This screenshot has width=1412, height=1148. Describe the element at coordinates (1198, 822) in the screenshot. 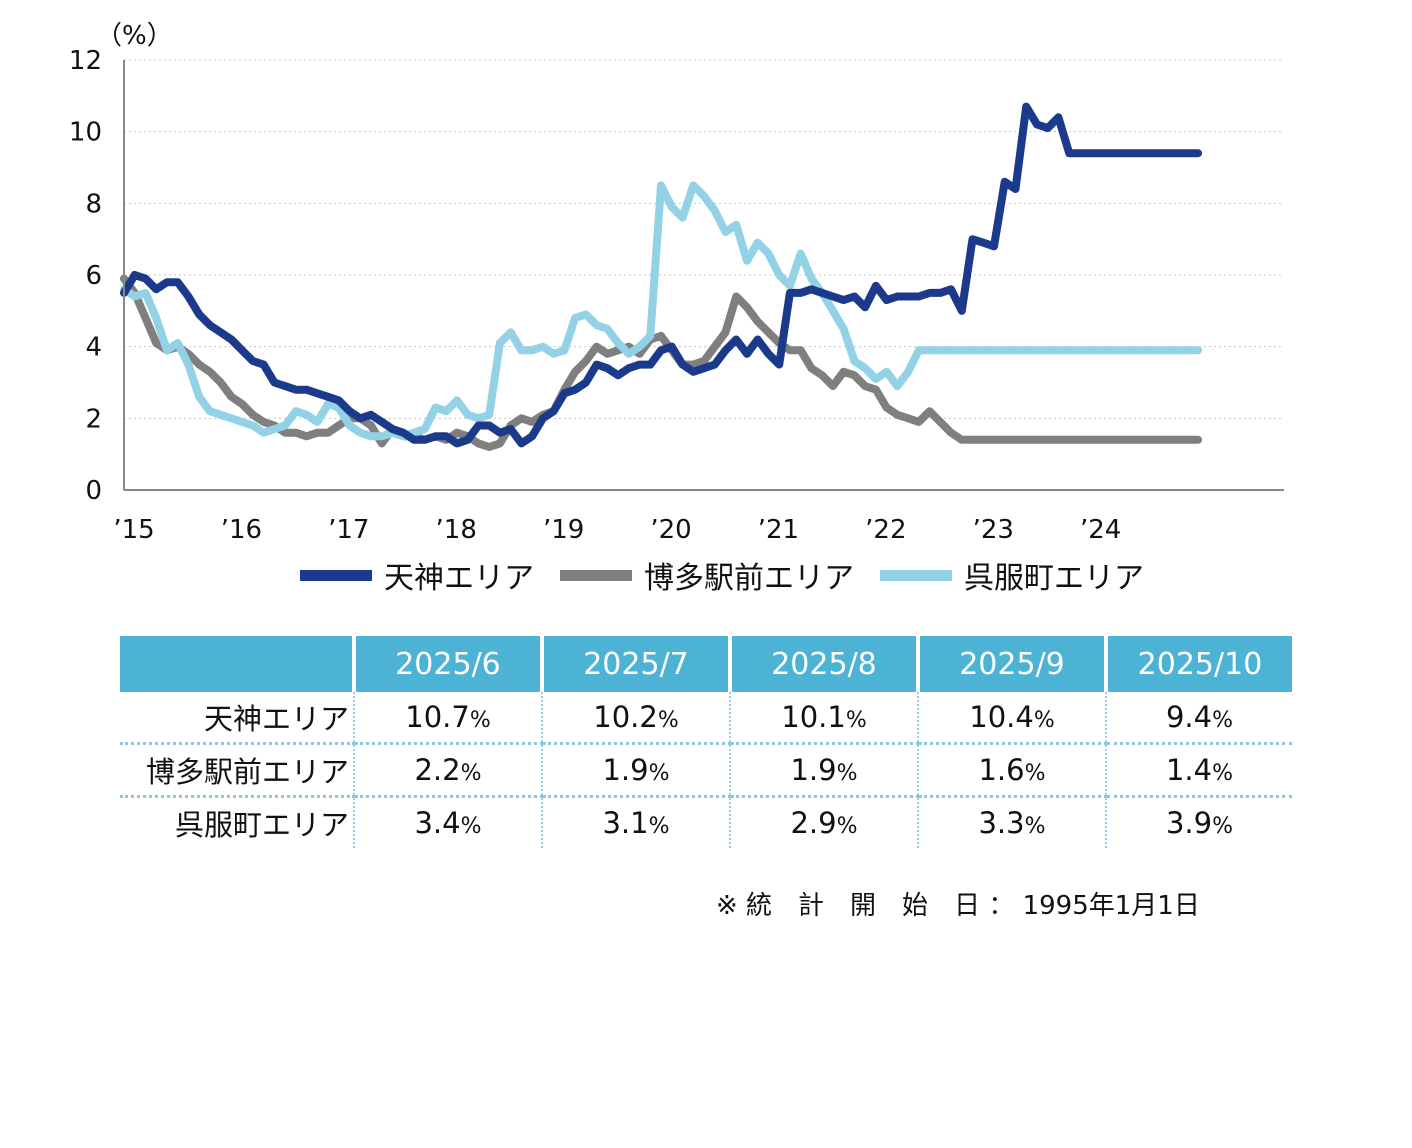

I see `table-cell: 3.9%` at that location.